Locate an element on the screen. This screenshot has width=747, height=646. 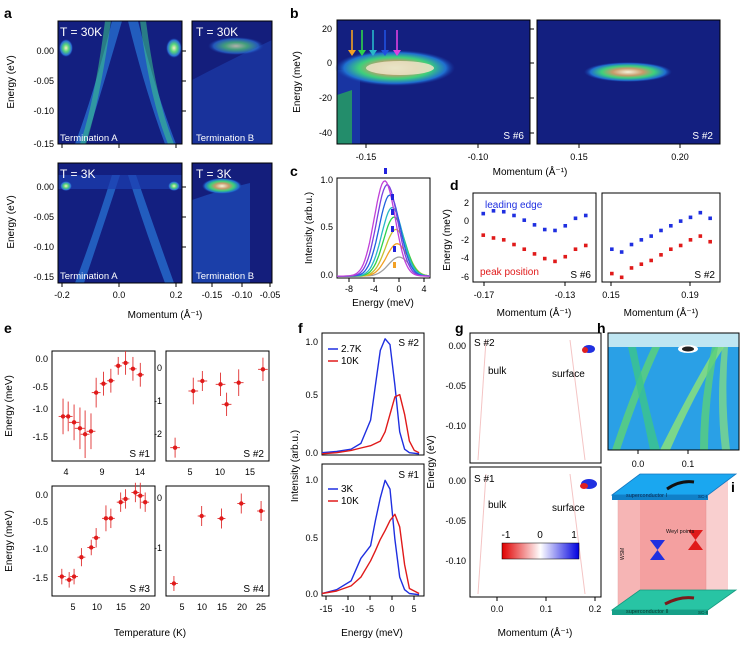
a2-termination: Termination B is located at coordinates (225, 138).